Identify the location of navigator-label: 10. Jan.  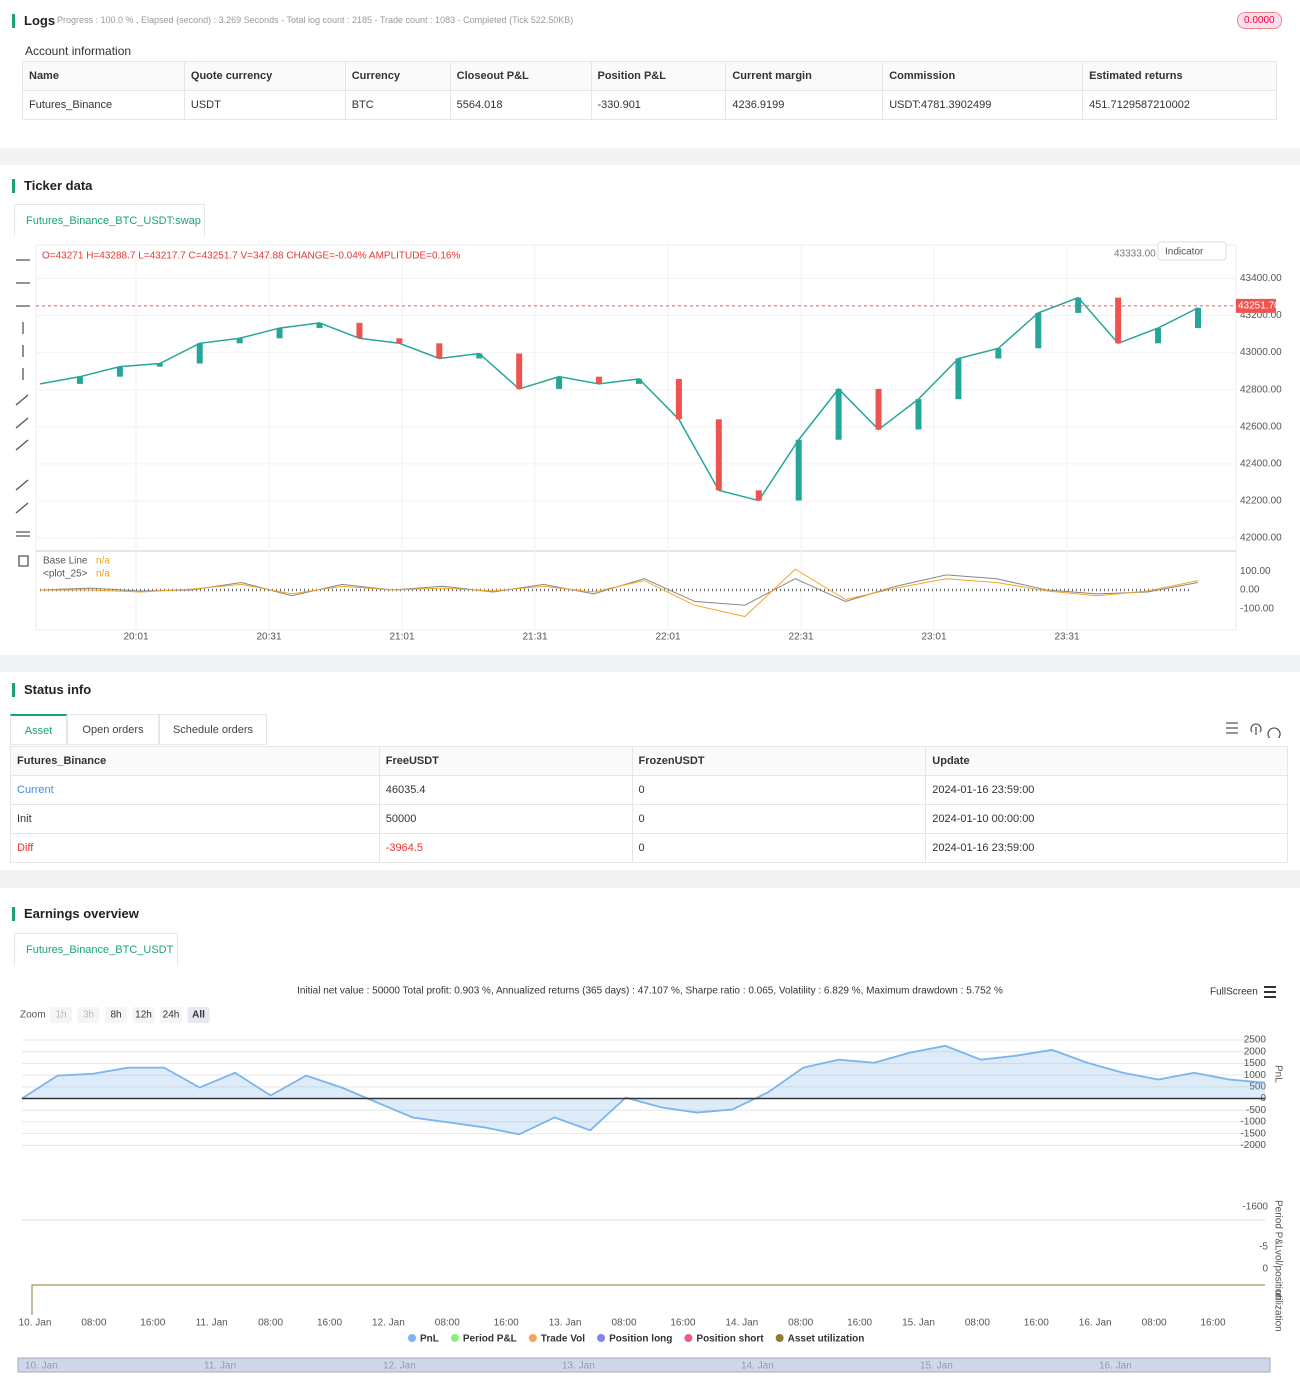
(41, 1366).